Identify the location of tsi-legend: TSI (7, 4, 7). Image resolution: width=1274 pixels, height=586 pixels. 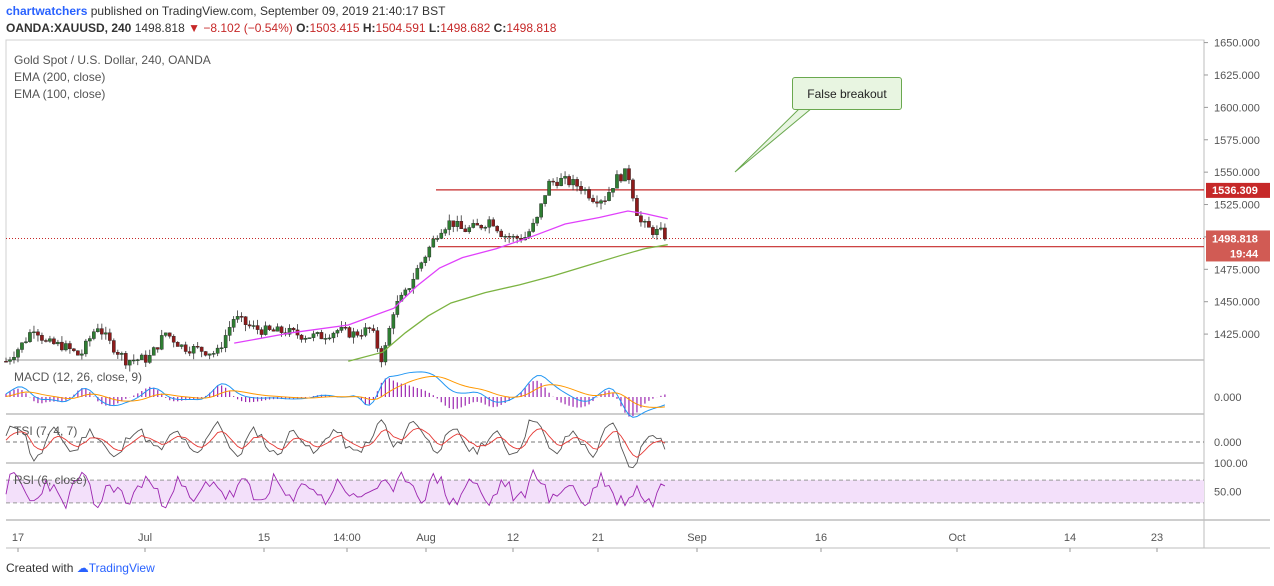
(46, 431).